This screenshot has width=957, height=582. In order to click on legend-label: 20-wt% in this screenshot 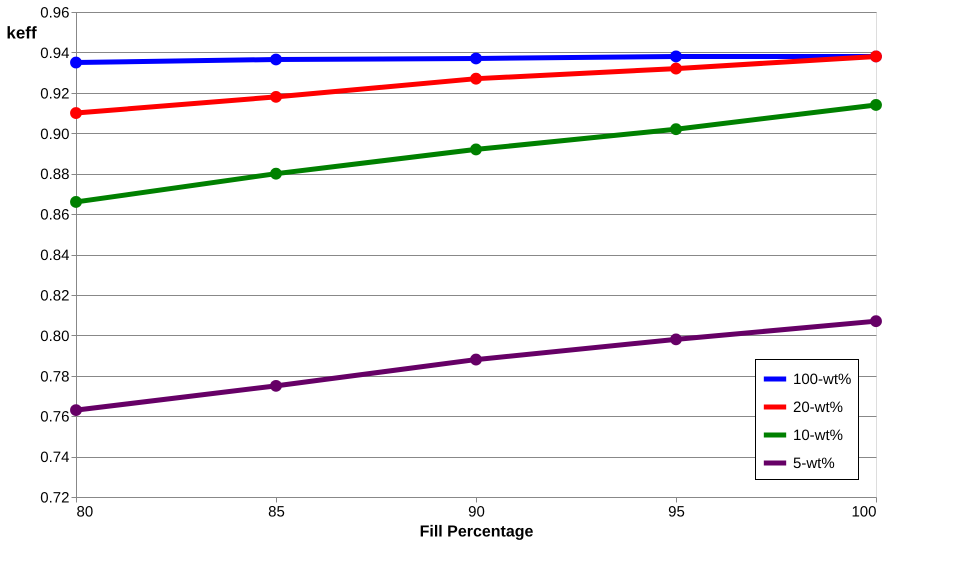, I will do `click(818, 407)`.